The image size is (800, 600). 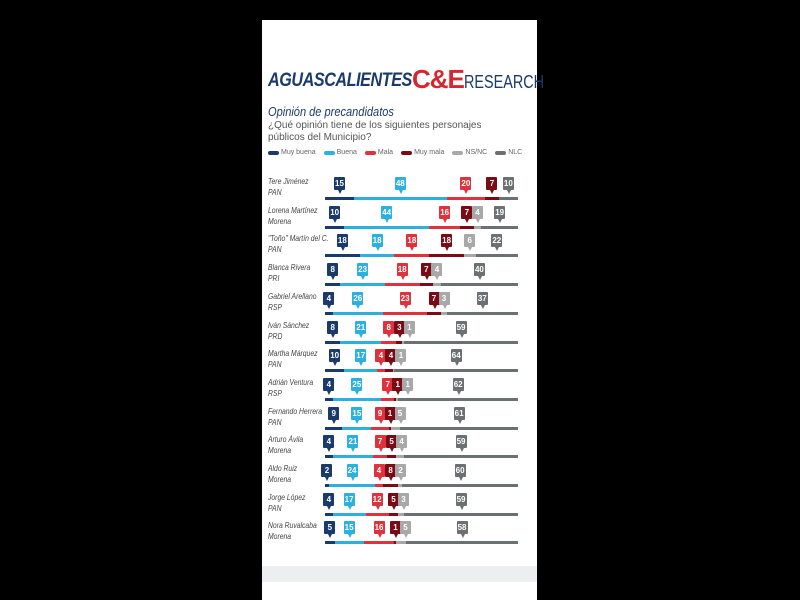 What do you see at coordinates (400, 185) in the screenshot?
I see `value-pin: 48` at bounding box center [400, 185].